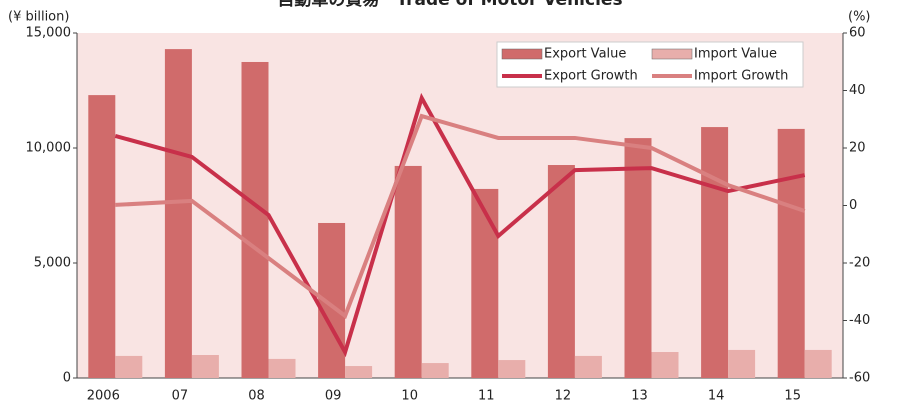 Image resolution: width=899 pixels, height=411 pixels. What do you see at coordinates (103, 396) in the screenshot?
I see `x-tick-label: 2006` at bounding box center [103, 396].